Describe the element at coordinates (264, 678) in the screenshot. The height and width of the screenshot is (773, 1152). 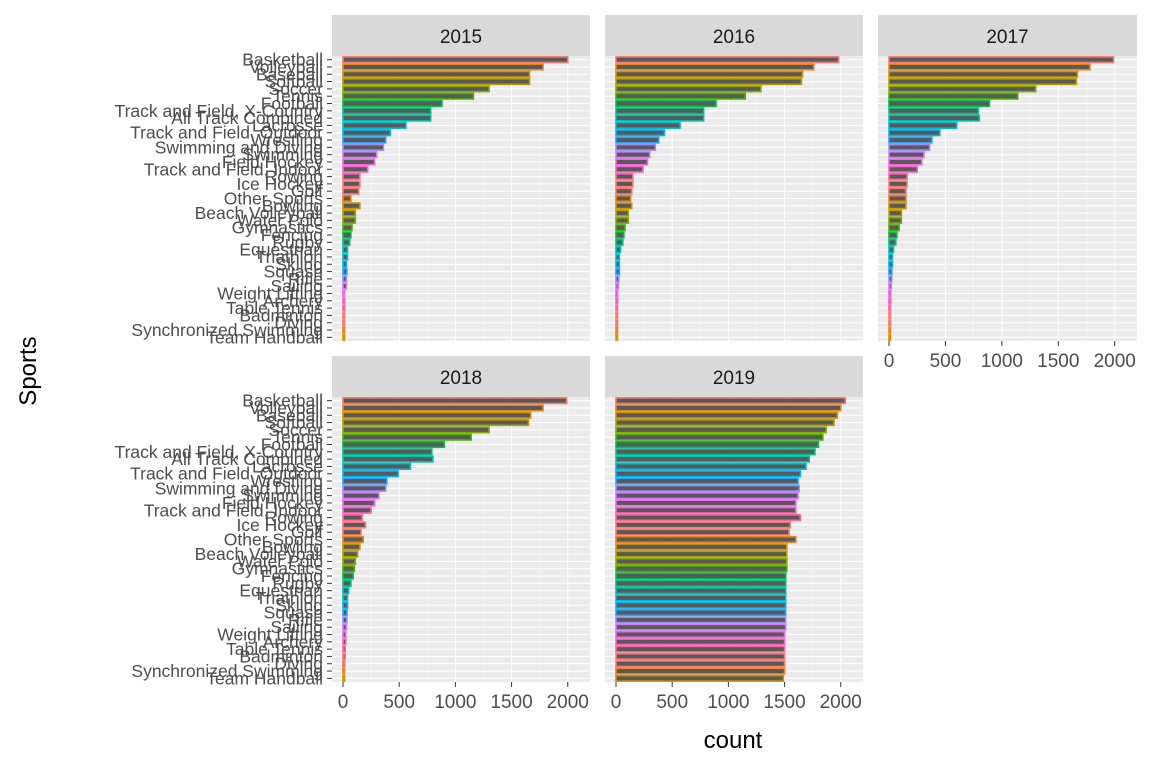
I see `y-tick-label: Team Handball` at that location.